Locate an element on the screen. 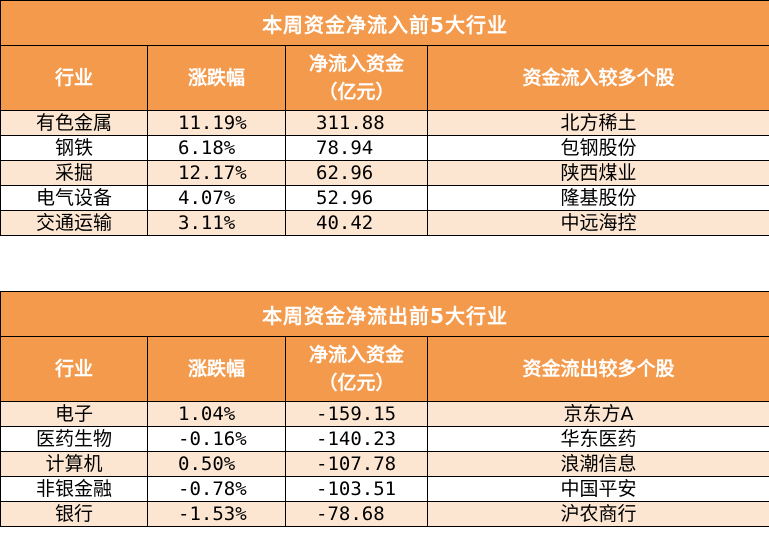 Image resolution: width=769 pixels, height=555 pixels. table-row: 非银金融 -0.78% -103.51 中国平安 is located at coordinates (384, 489).